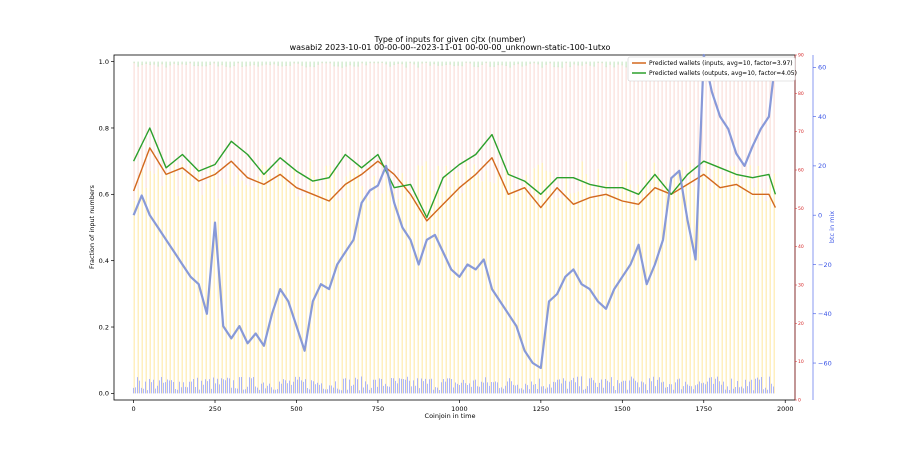  What do you see at coordinates (825, 363) in the screenshot?
I see `y2-tick-label: −60` at bounding box center [825, 363].